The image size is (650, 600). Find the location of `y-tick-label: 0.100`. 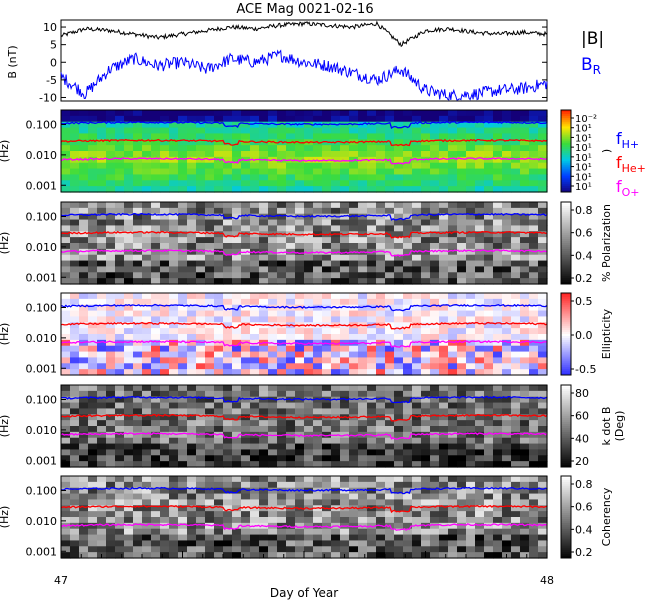

y-tick-label: 0.100 is located at coordinates (42, 124).